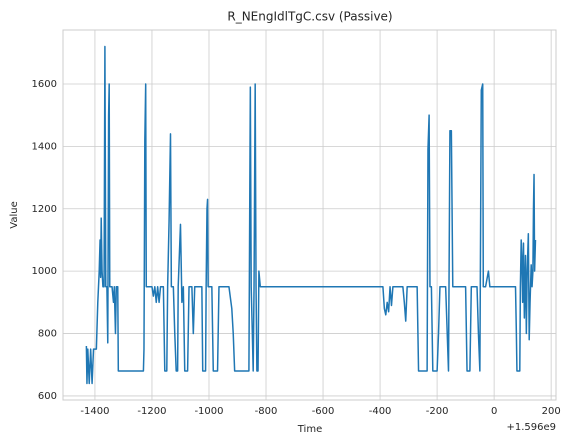  I want to click on y-tick-label: 600, so click(47, 396).